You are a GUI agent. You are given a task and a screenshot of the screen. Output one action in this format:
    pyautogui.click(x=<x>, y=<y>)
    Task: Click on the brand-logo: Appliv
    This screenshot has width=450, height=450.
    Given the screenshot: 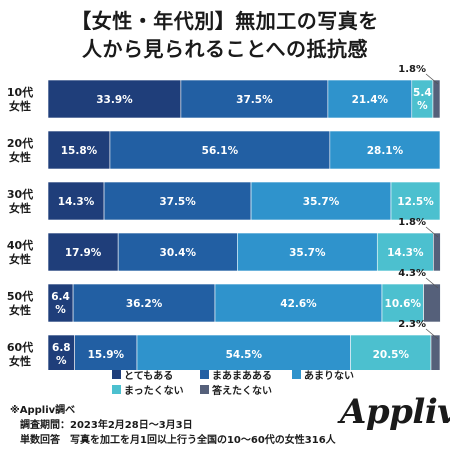 What is the action you would take?
    pyautogui.click(x=395, y=412)
    